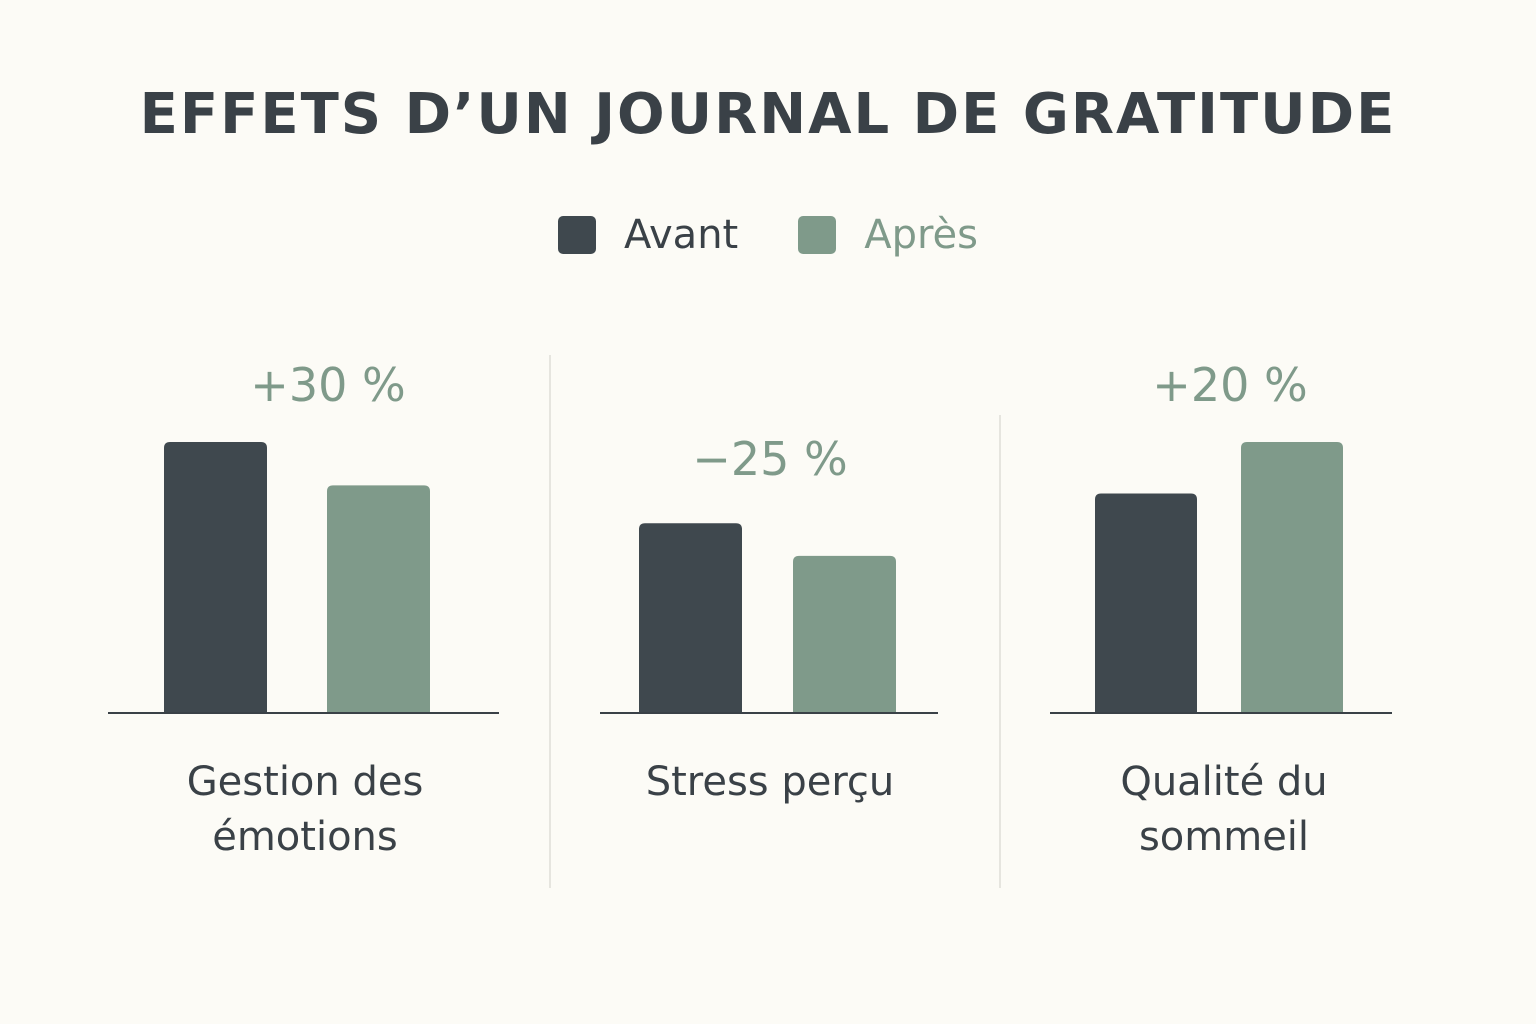 The height and width of the screenshot is (1024, 1536). I want to click on legend-swatch-apres, so click(817, 235).